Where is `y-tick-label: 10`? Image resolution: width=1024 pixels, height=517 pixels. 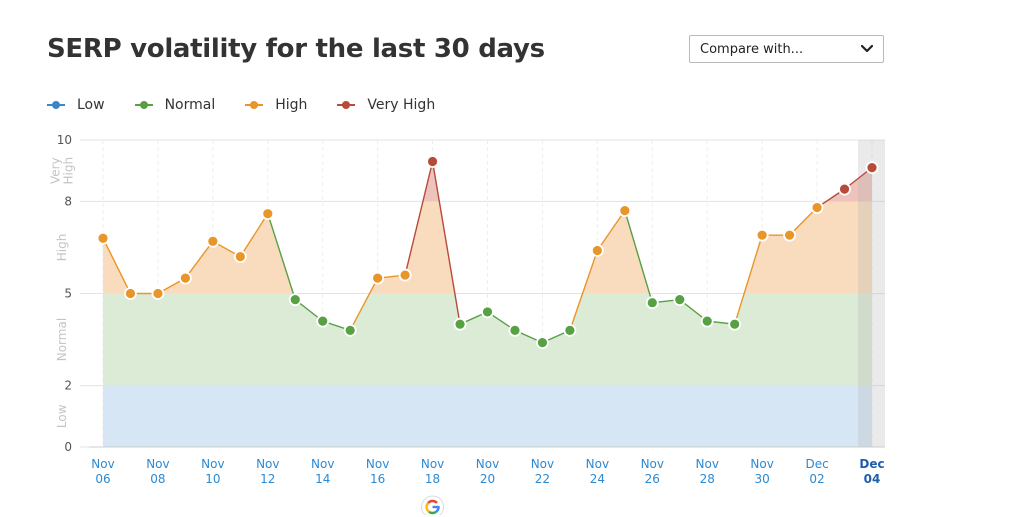 y-tick-label: 10 is located at coordinates (64, 140).